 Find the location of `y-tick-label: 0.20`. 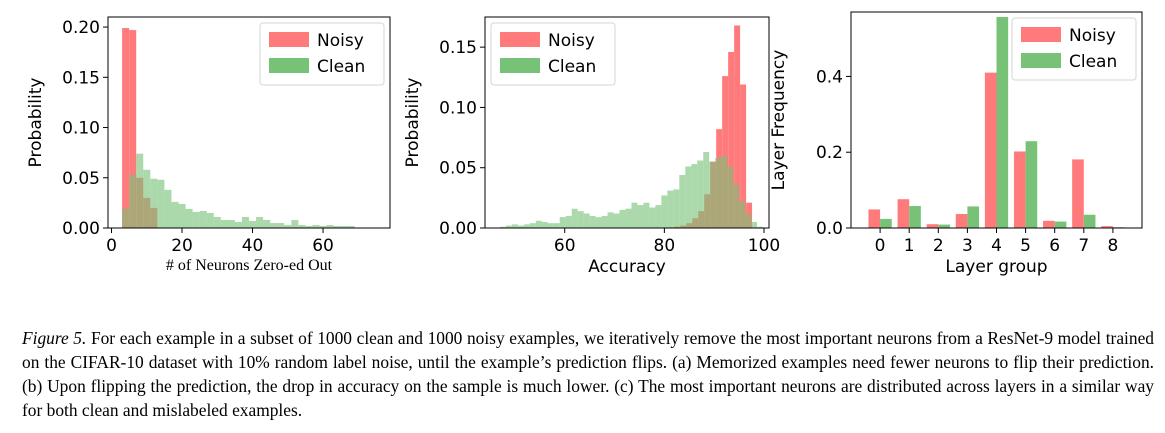

y-tick-label: 0.20 is located at coordinates (81, 28).